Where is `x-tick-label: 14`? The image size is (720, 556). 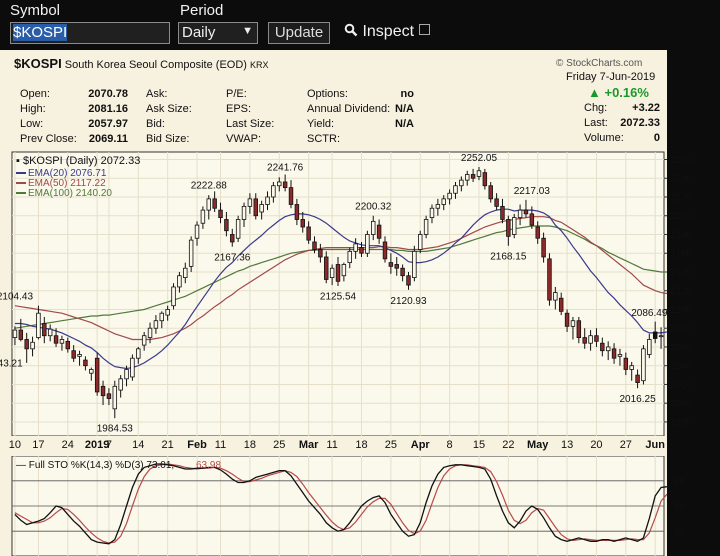 x-tick-label: 14 is located at coordinates (138, 445).